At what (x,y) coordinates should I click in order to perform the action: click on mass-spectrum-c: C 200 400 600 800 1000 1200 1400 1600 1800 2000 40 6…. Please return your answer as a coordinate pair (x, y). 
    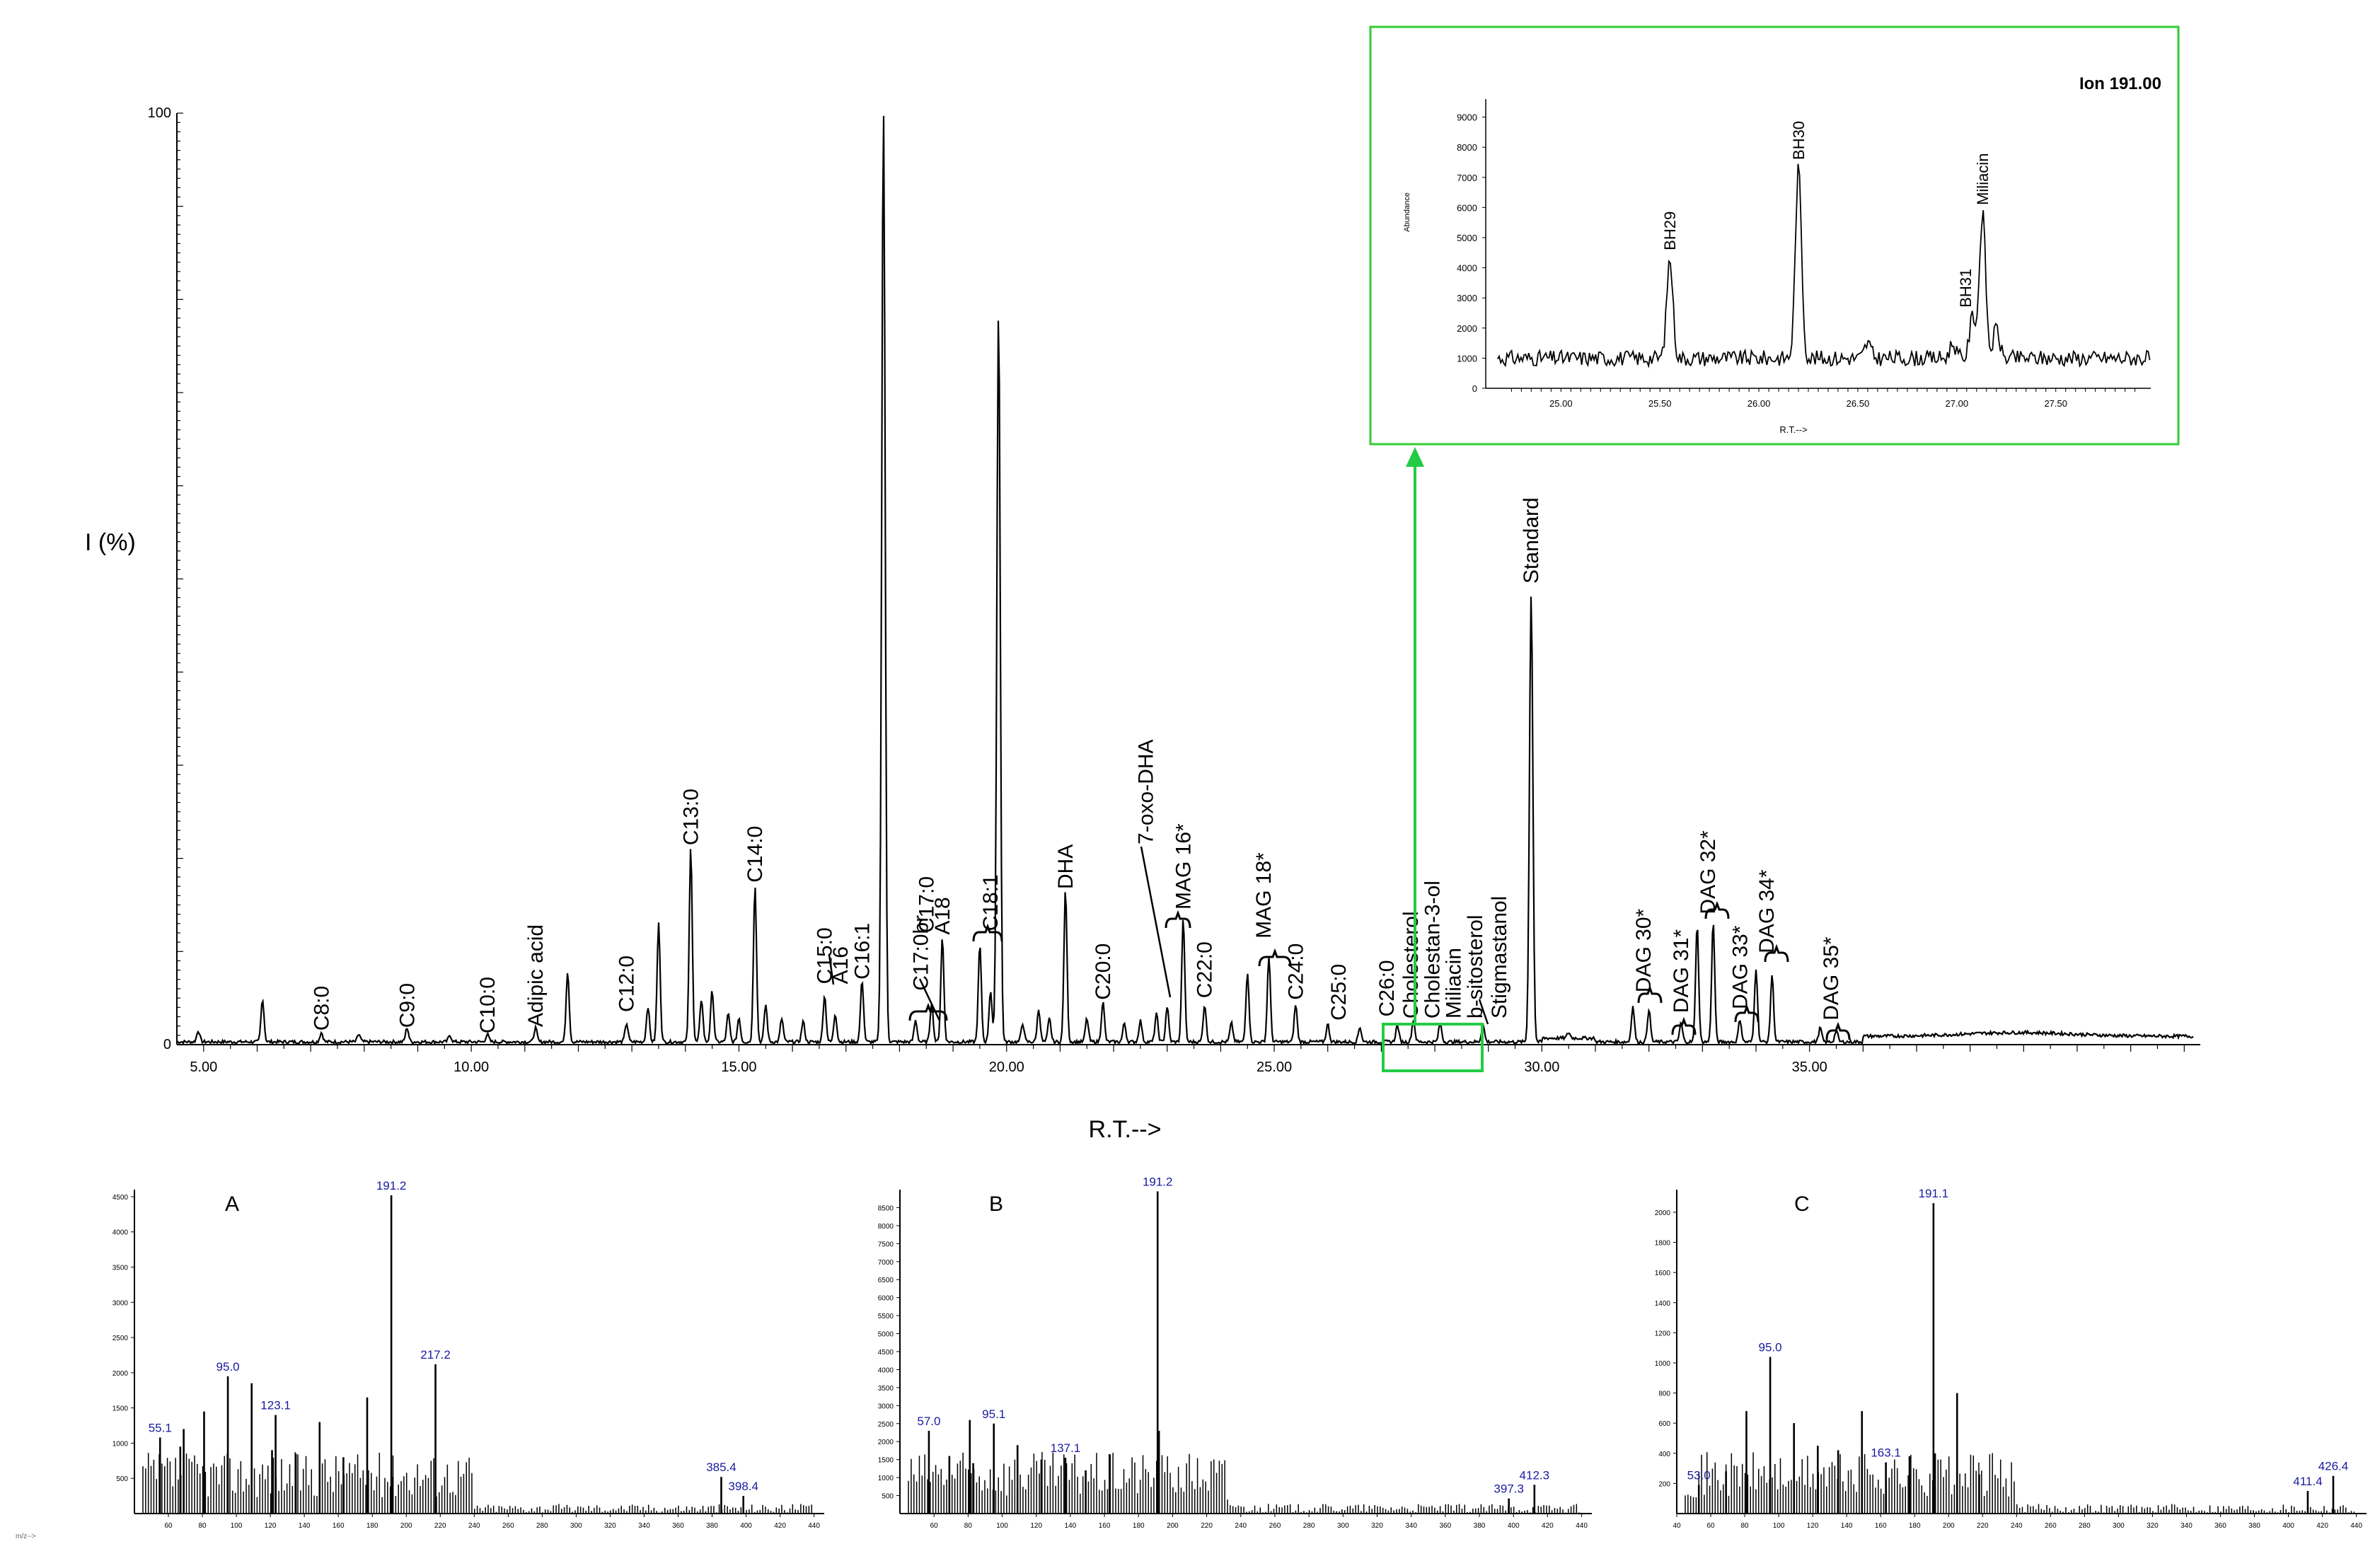
    Looking at the image, I should click on (2011, 1358).